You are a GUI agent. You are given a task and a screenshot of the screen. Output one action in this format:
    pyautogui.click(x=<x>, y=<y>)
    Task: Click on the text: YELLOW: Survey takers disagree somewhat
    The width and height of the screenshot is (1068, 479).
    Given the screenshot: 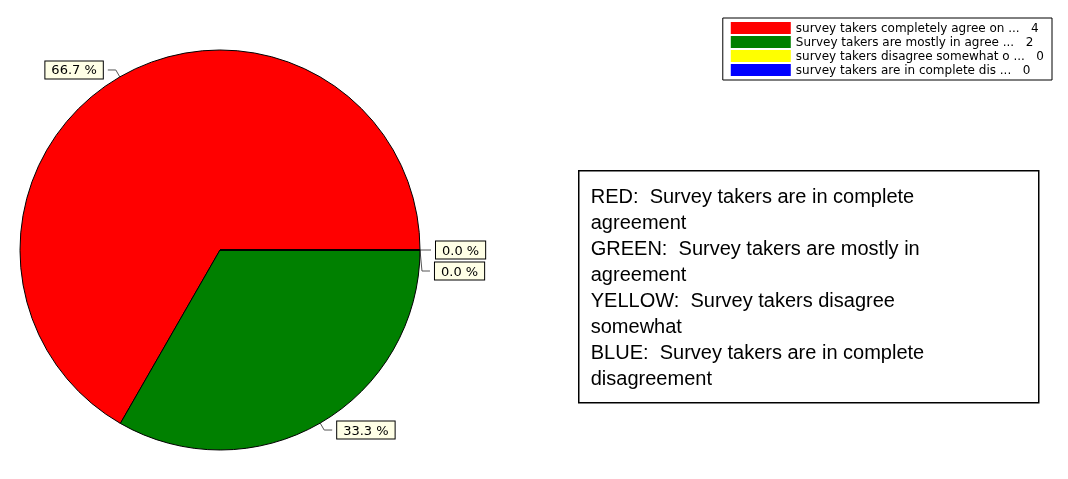 What is the action you would take?
    pyautogui.click(x=745, y=312)
    